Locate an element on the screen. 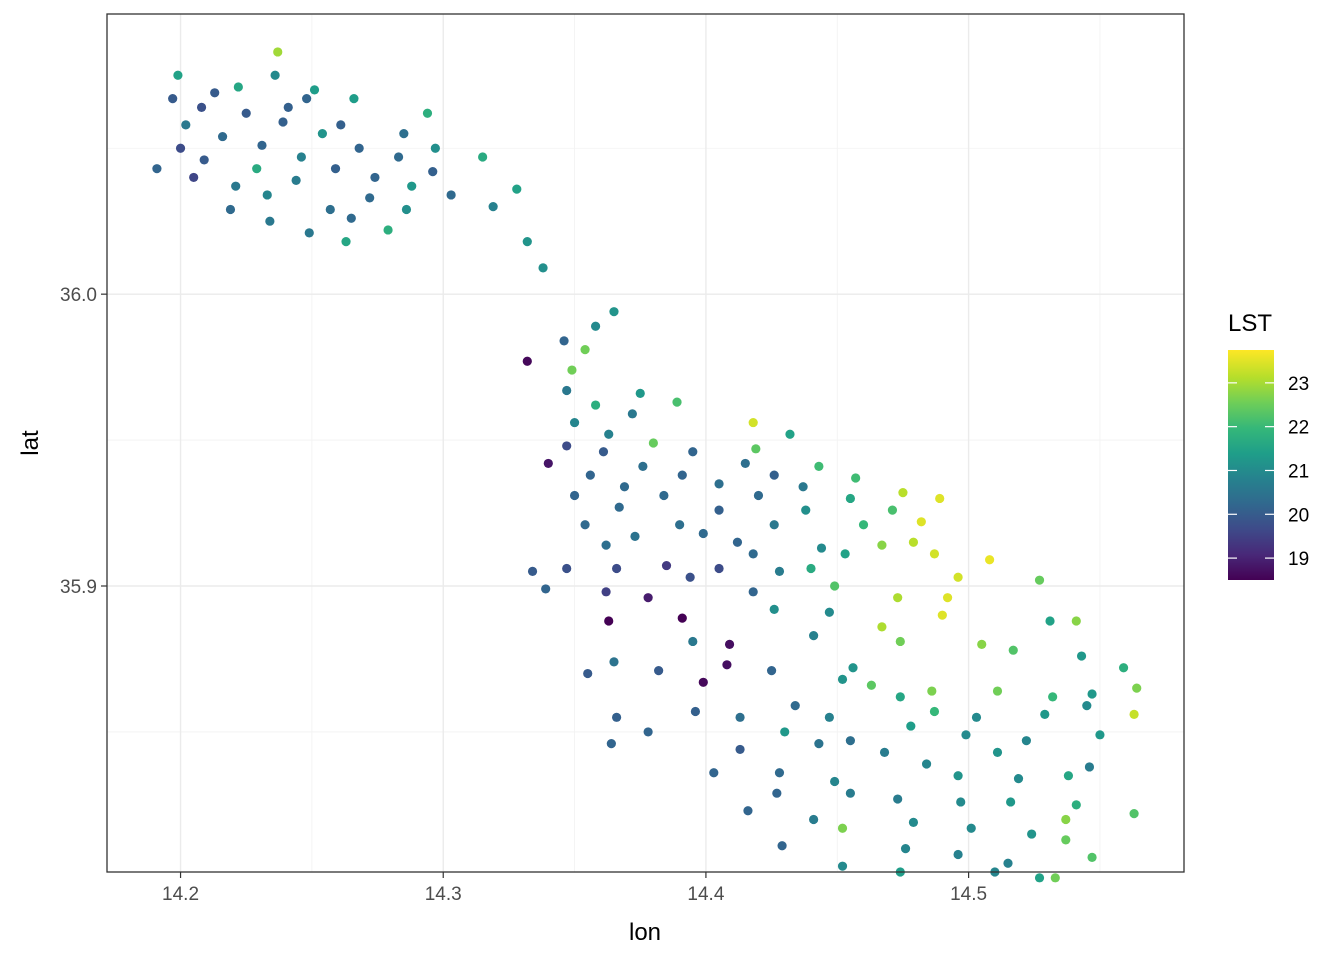  legend: LST 19 20 21 22 23 is located at coordinates (1268, 445).